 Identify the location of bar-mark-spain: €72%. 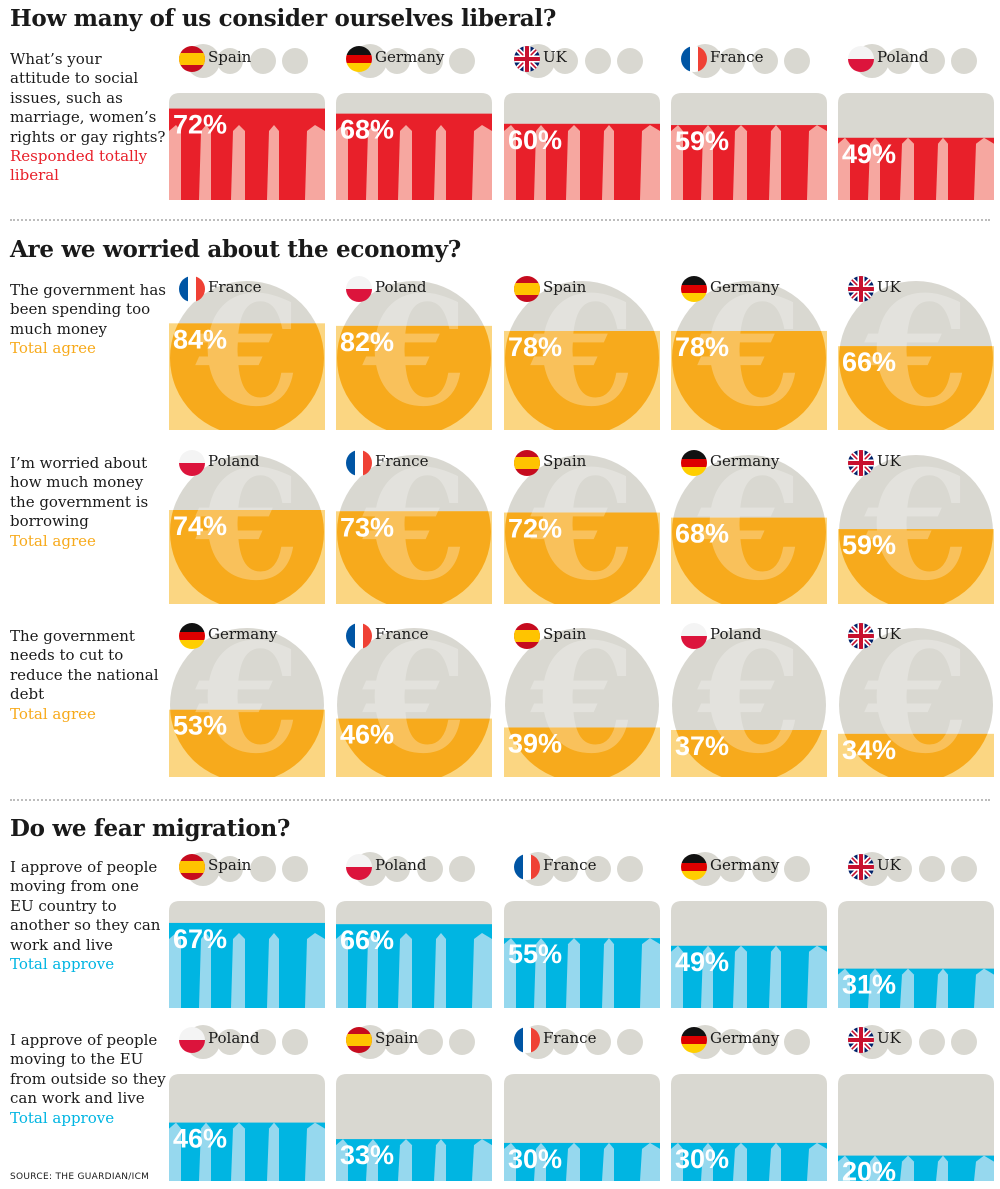
(582, 521).